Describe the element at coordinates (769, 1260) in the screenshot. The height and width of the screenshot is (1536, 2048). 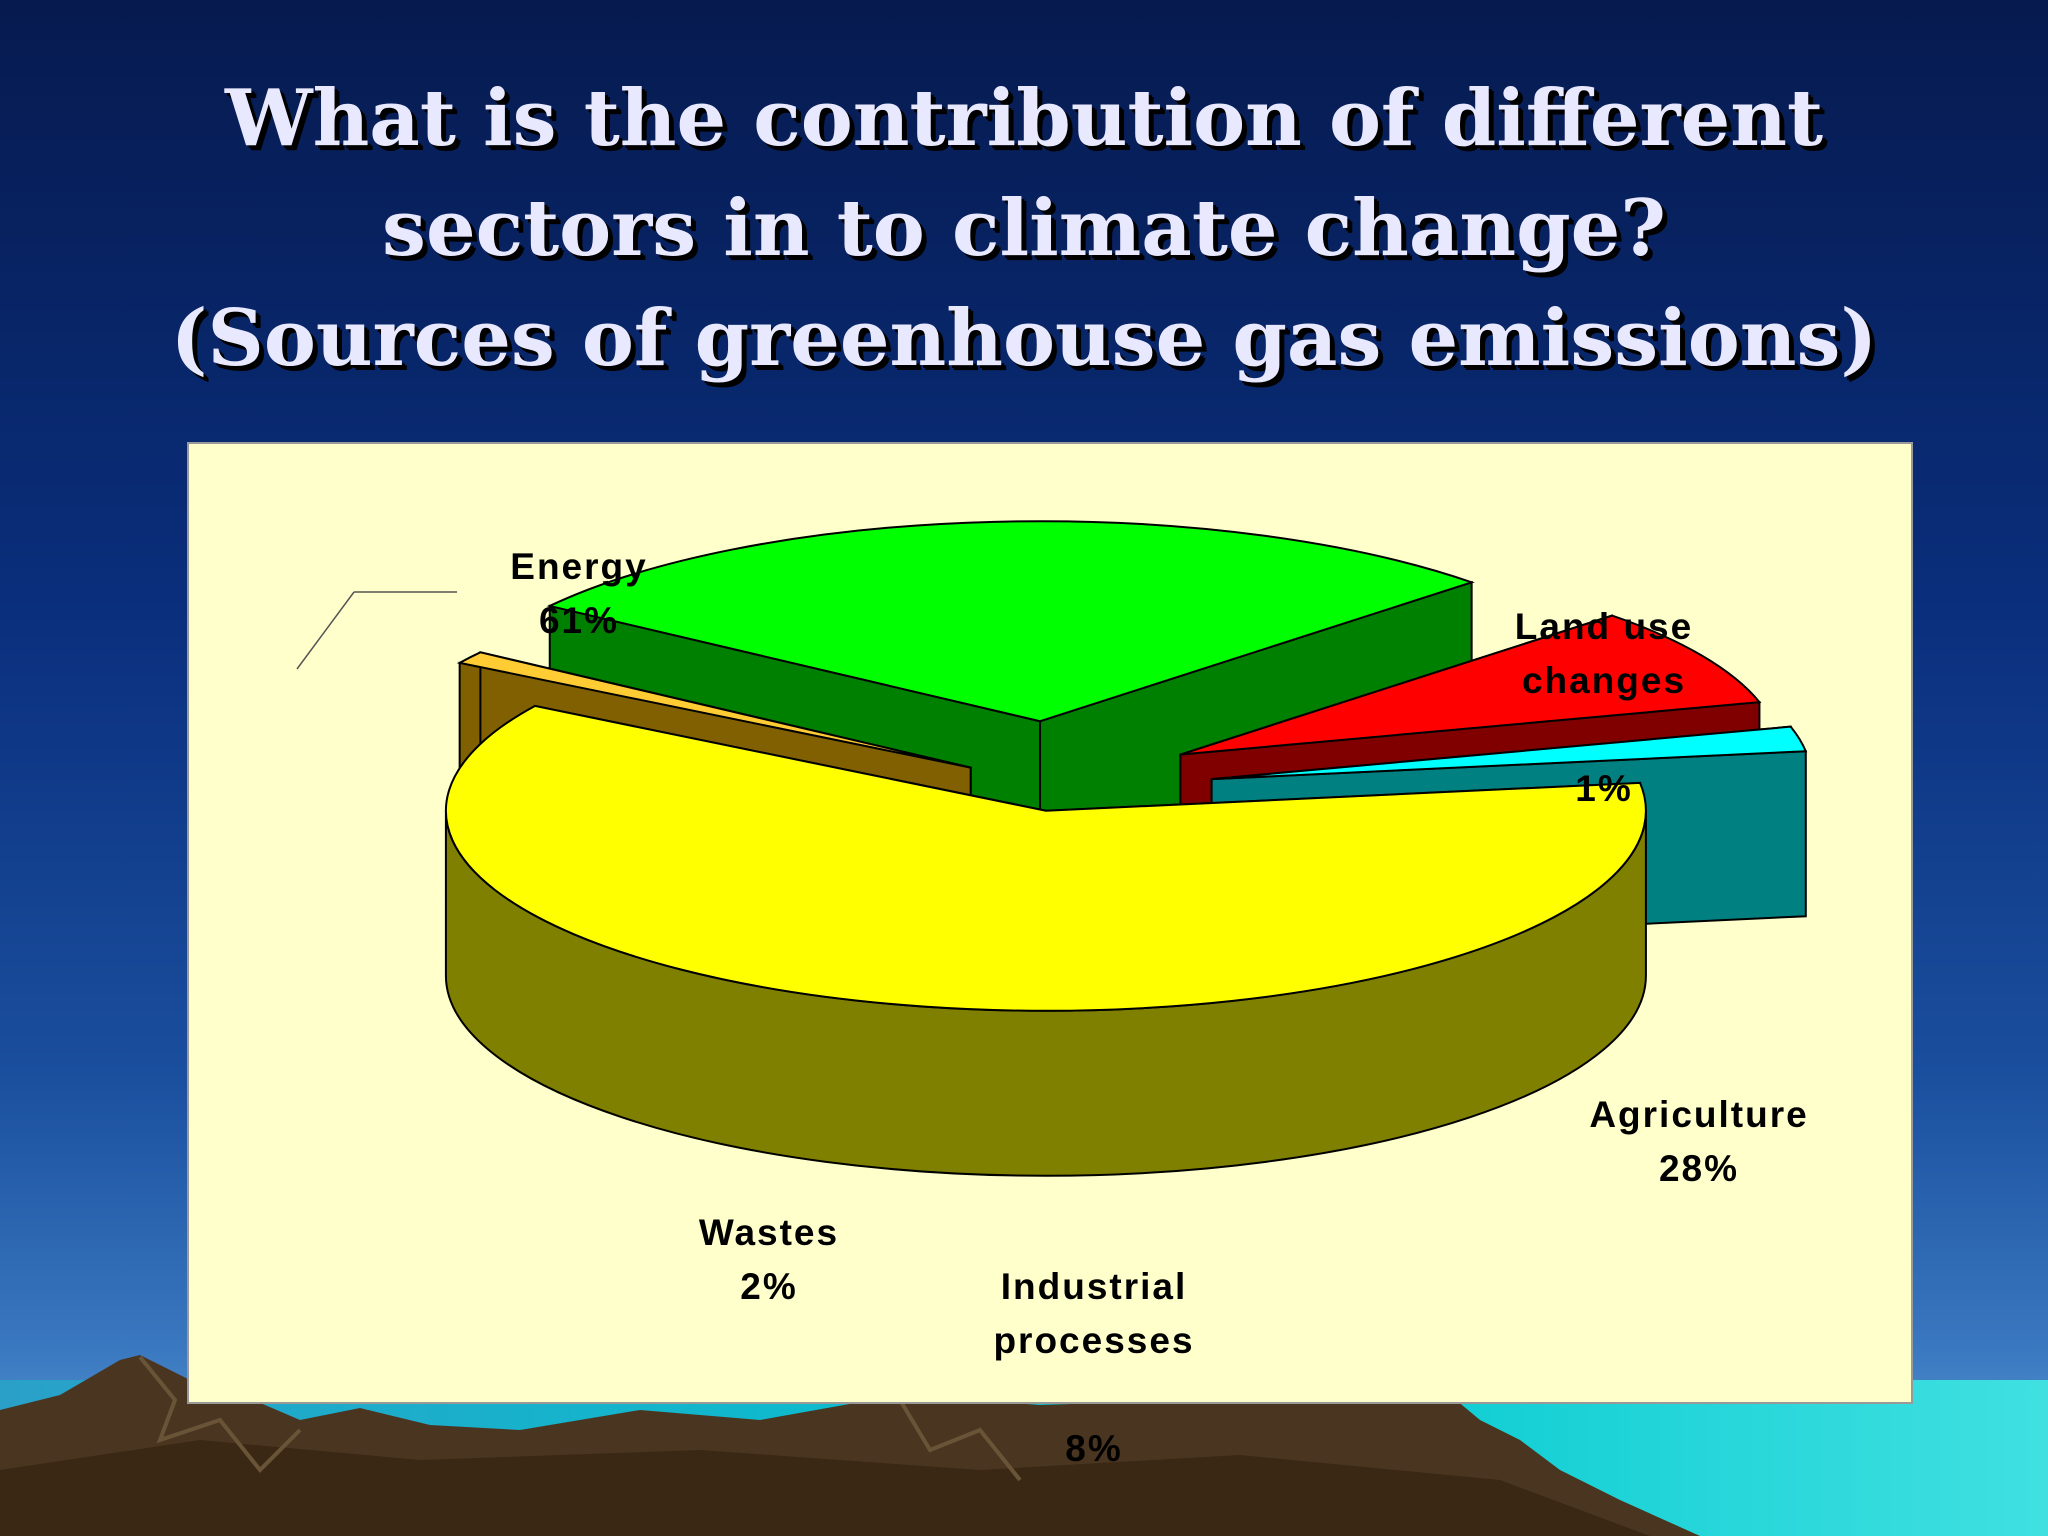
I see `label-wastes: Wastes 2%` at that location.